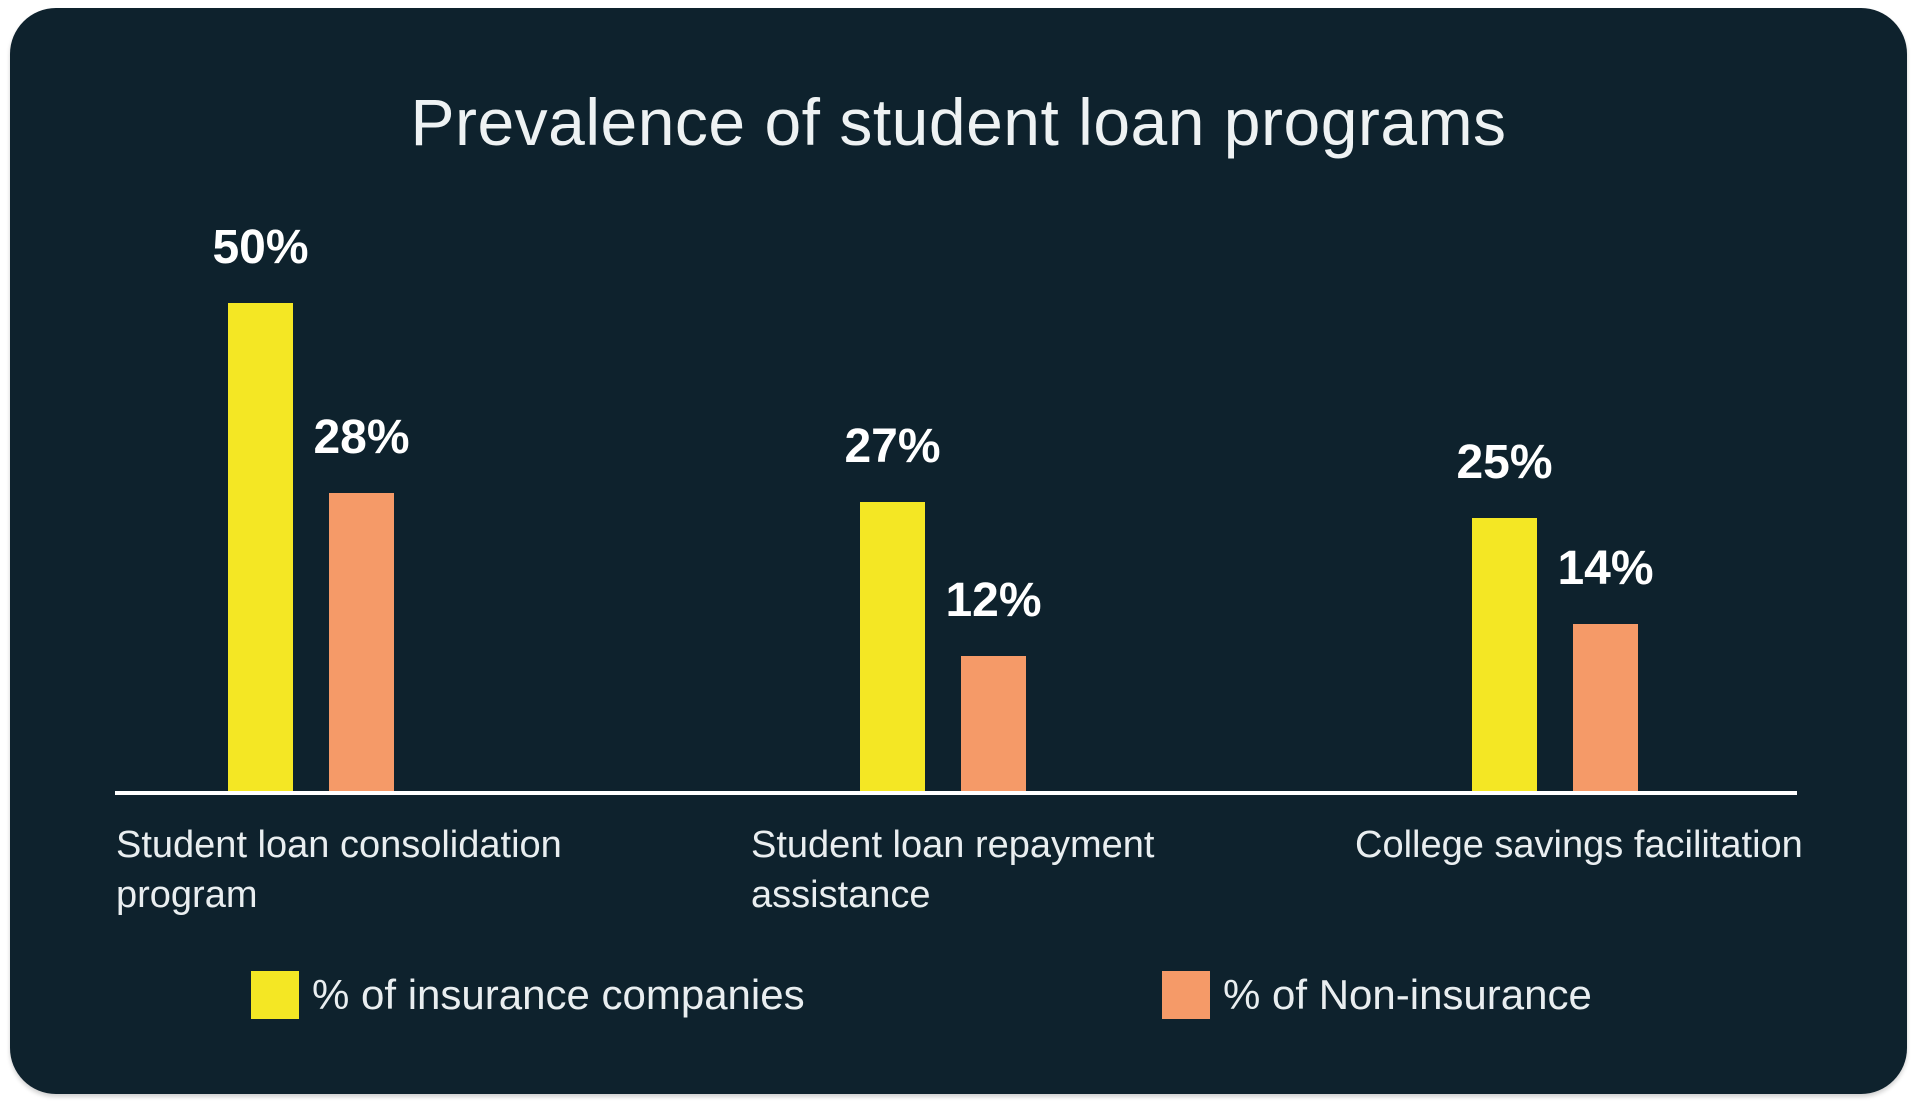  I want to click on bar-value-label: 25%, so click(1504, 462).